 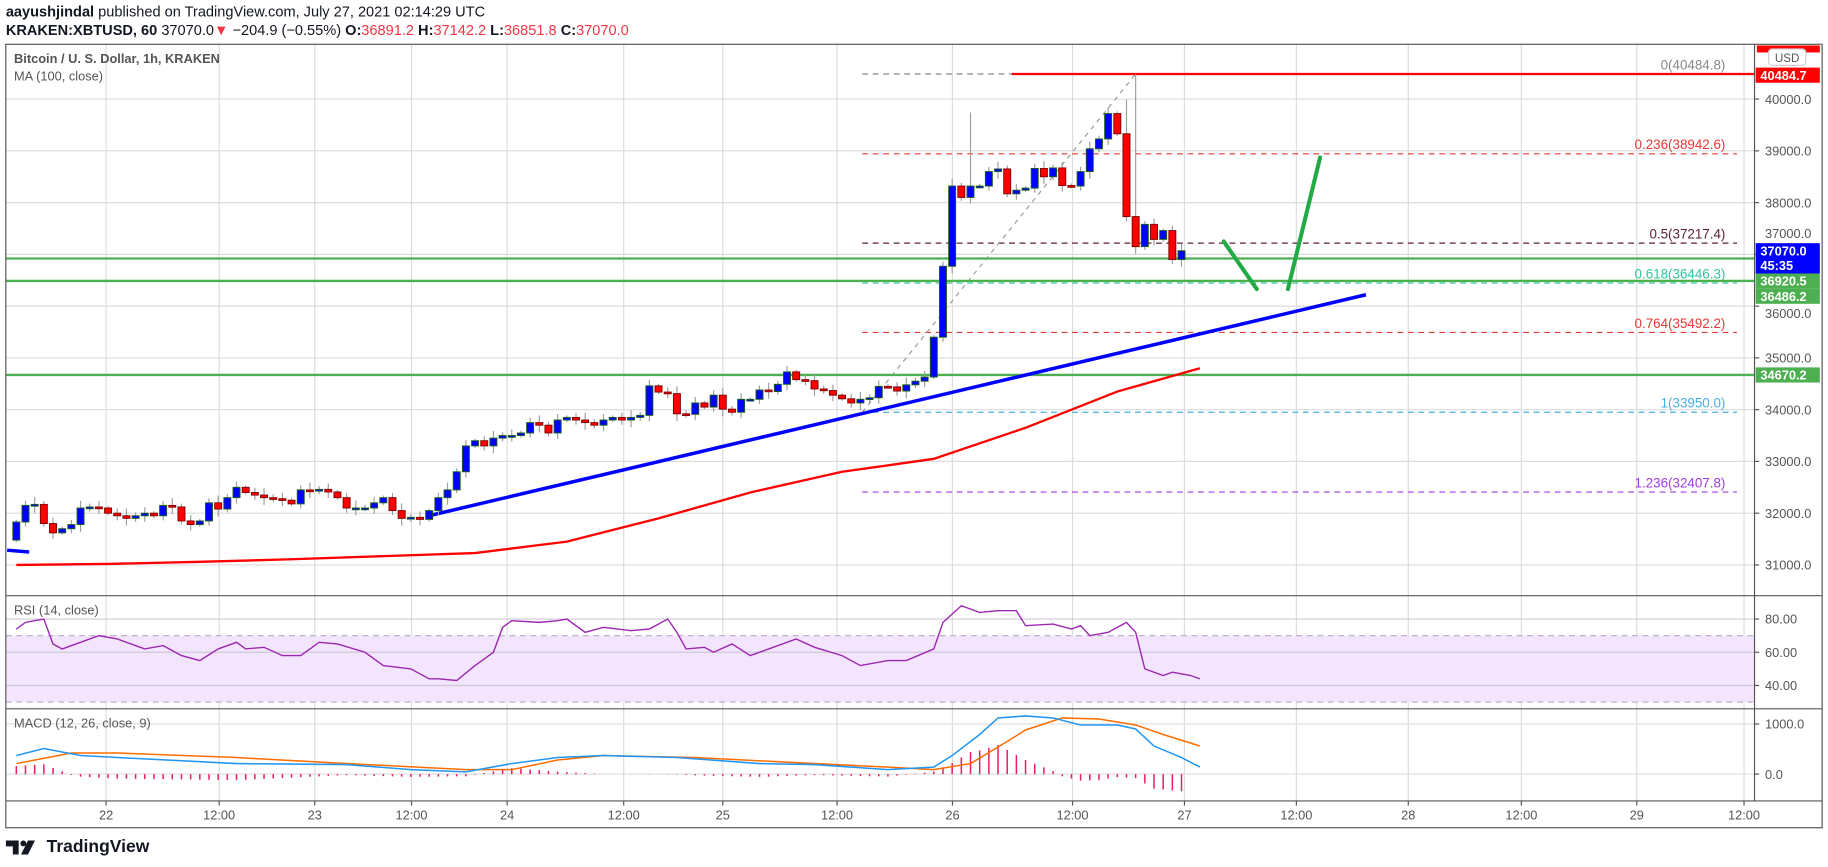 I want to click on tradingview-brand: TradingView, so click(x=98, y=847).